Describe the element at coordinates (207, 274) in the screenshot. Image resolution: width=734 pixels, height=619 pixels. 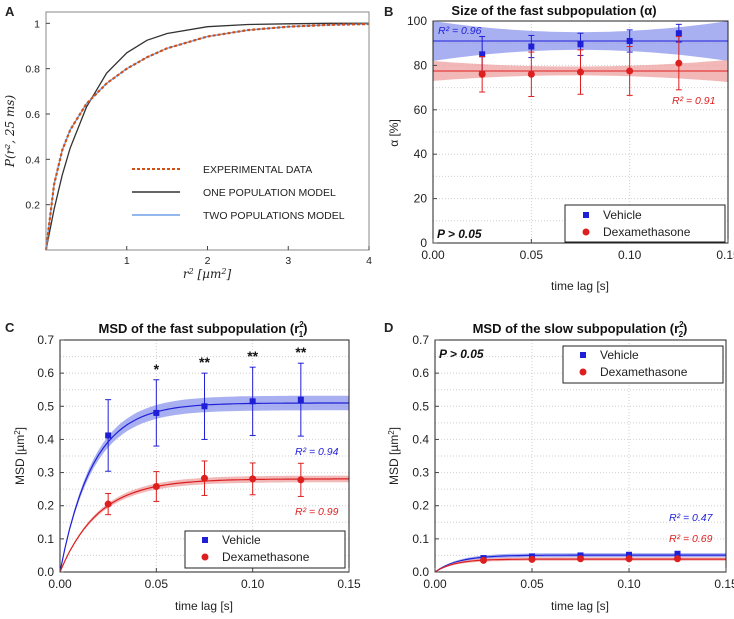
I see `panel-a-x-axis-label: r2 [µm2]` at that location.